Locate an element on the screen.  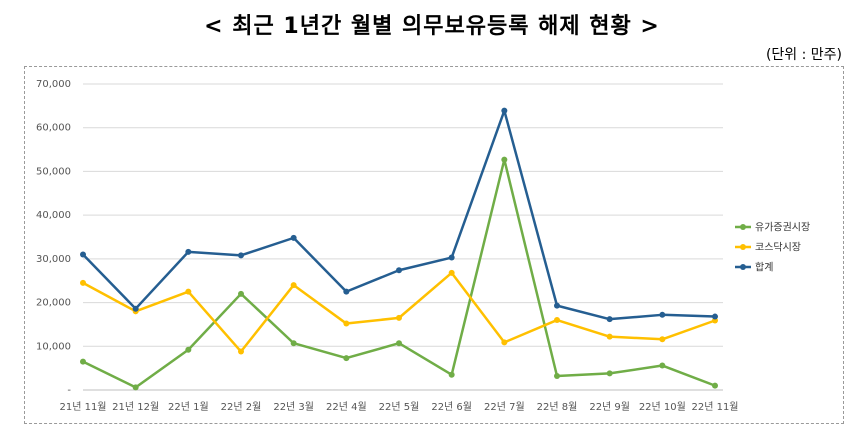
x-tick-label: 22년 9월 is located at coordinates (609, 407).